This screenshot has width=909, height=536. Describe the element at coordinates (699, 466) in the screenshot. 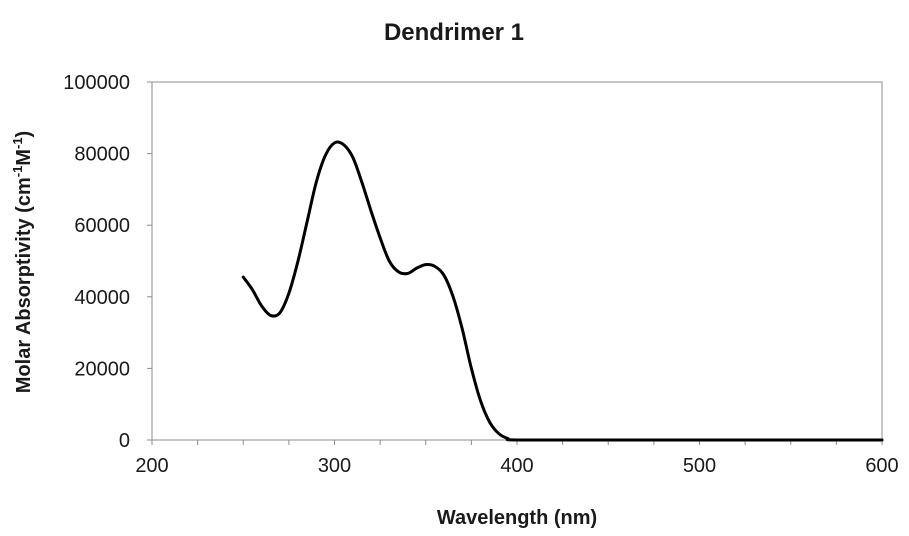

I see `x-tick-label: 500` at that location.